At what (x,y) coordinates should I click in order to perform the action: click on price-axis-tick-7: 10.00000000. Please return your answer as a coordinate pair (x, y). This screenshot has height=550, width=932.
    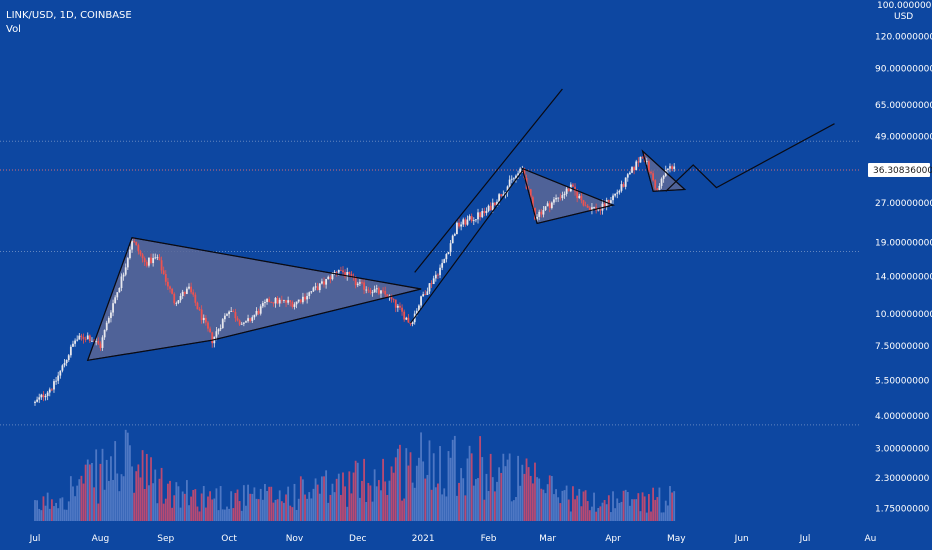
    Looking at the image, I should click on (903, 315).